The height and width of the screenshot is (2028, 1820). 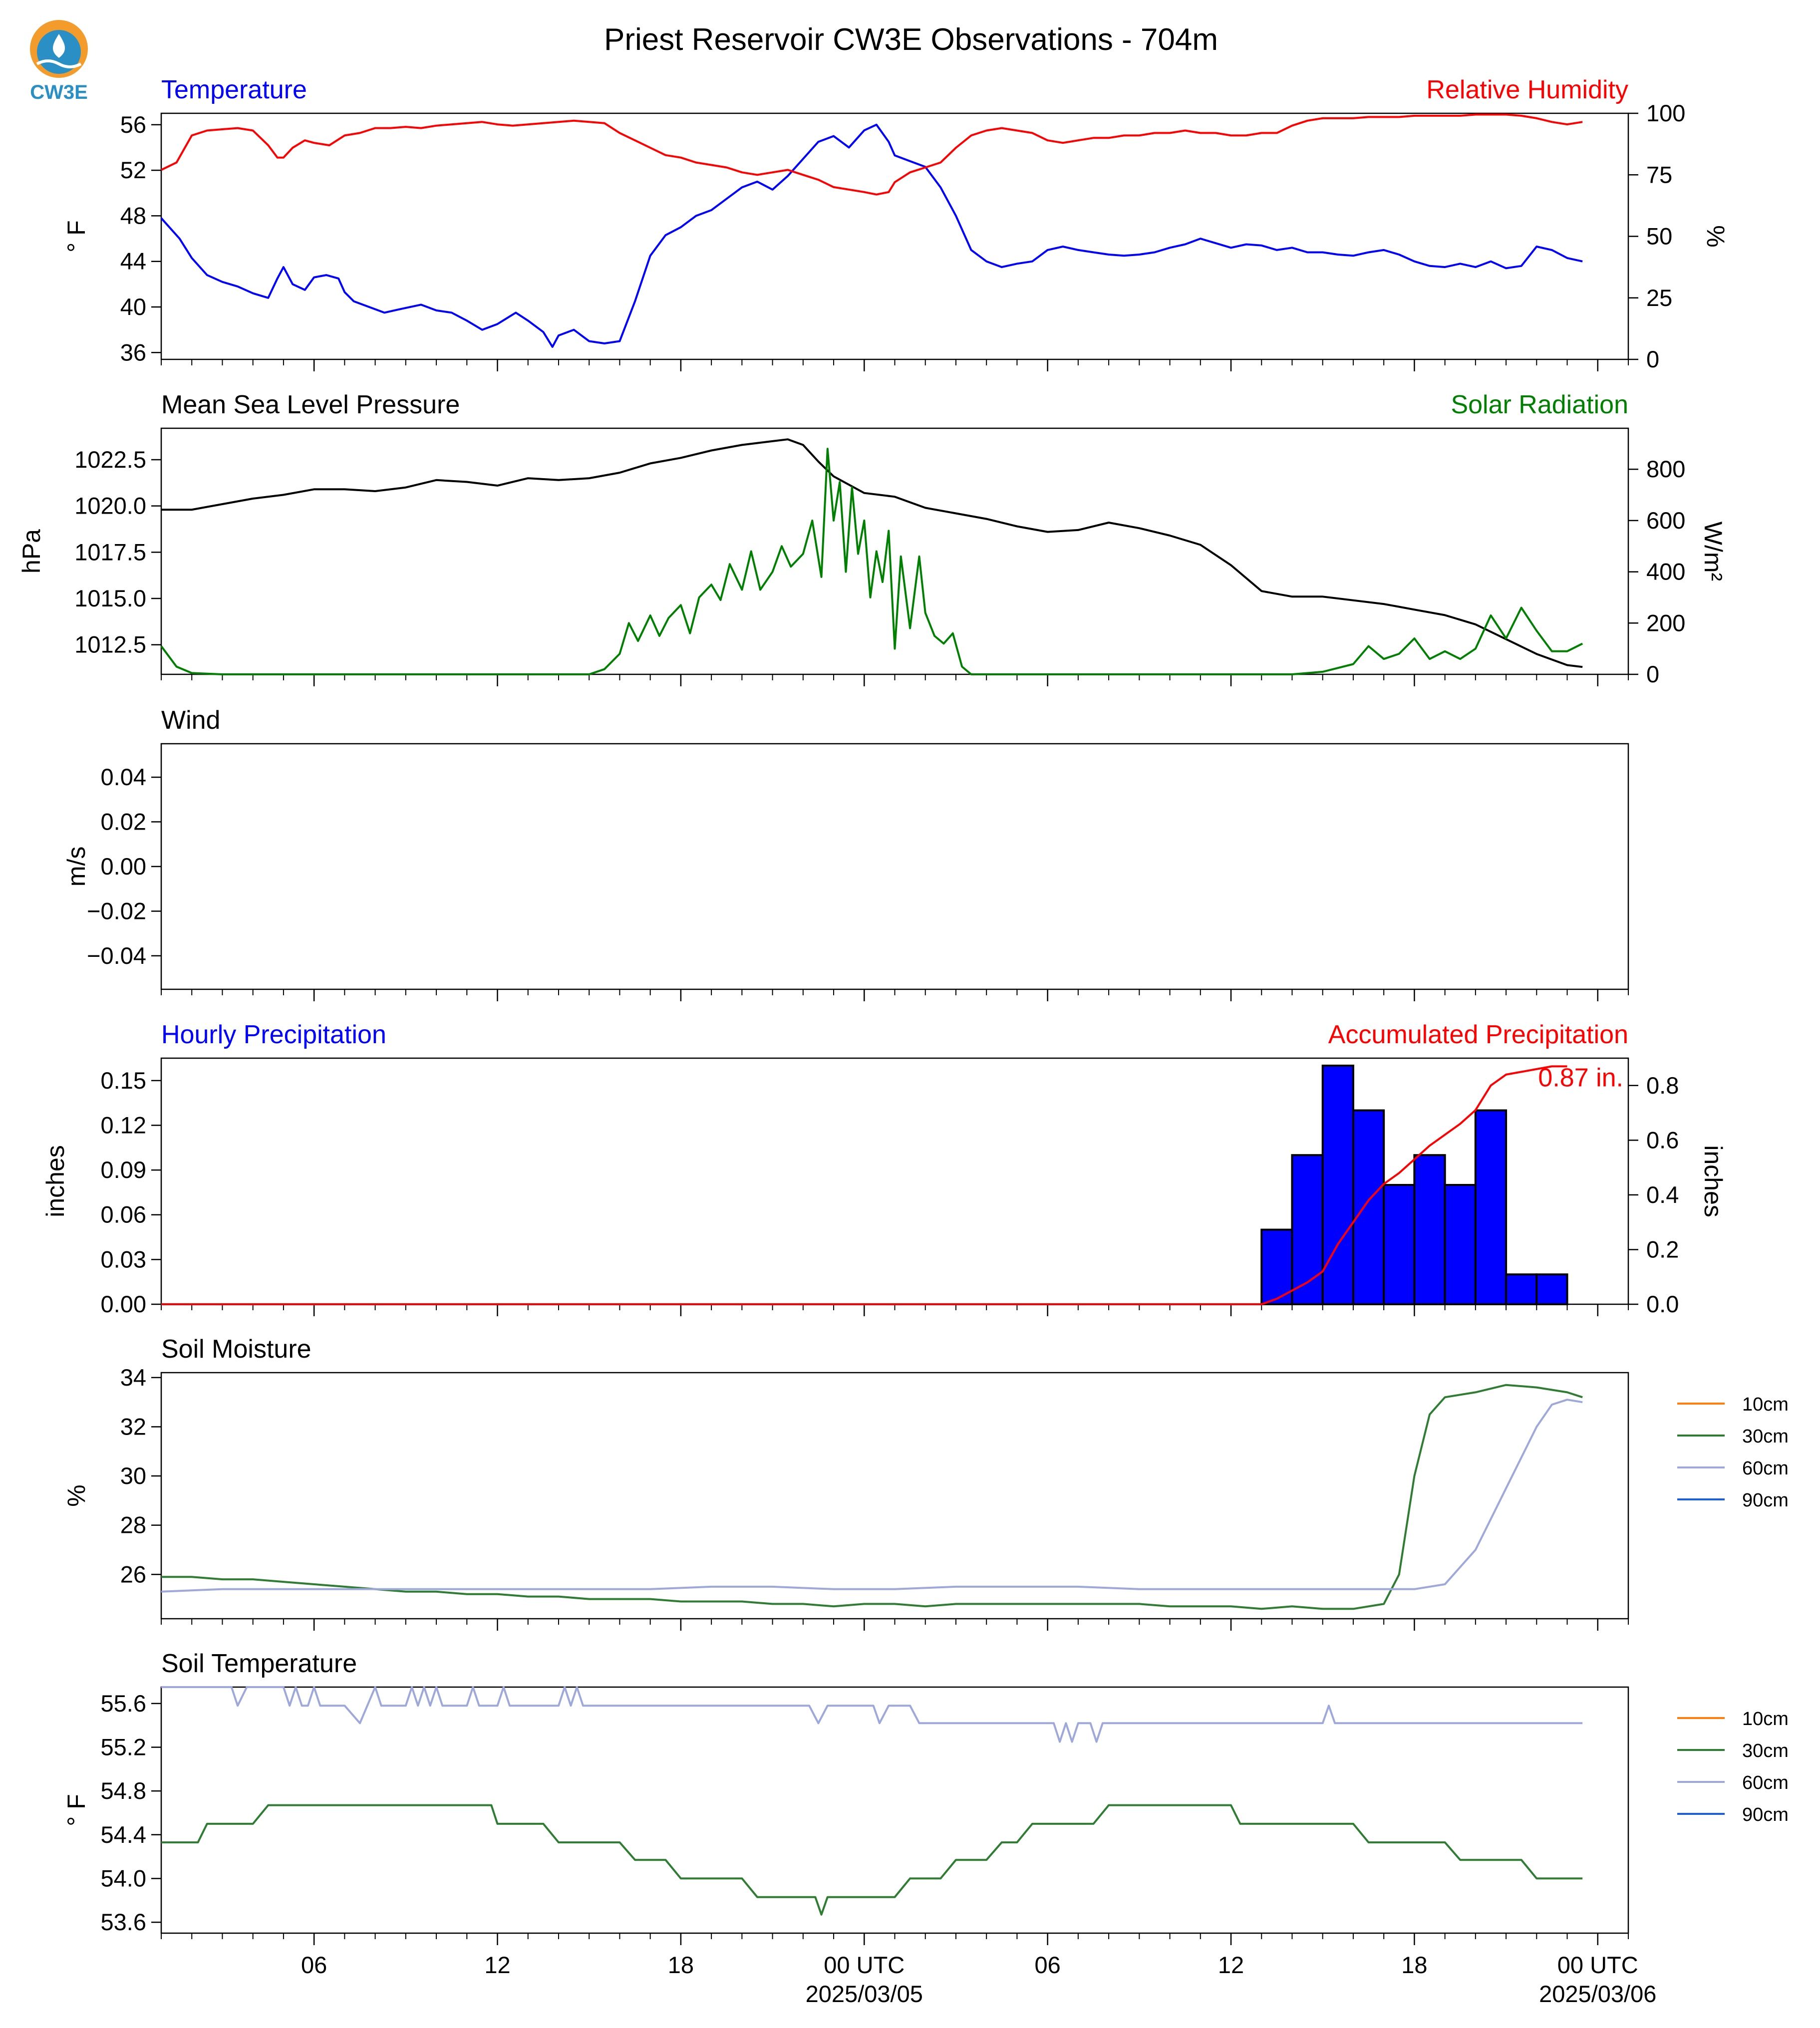 I want to click on y-right-tick-label: 0.8, so click(x=1662, y=1085).